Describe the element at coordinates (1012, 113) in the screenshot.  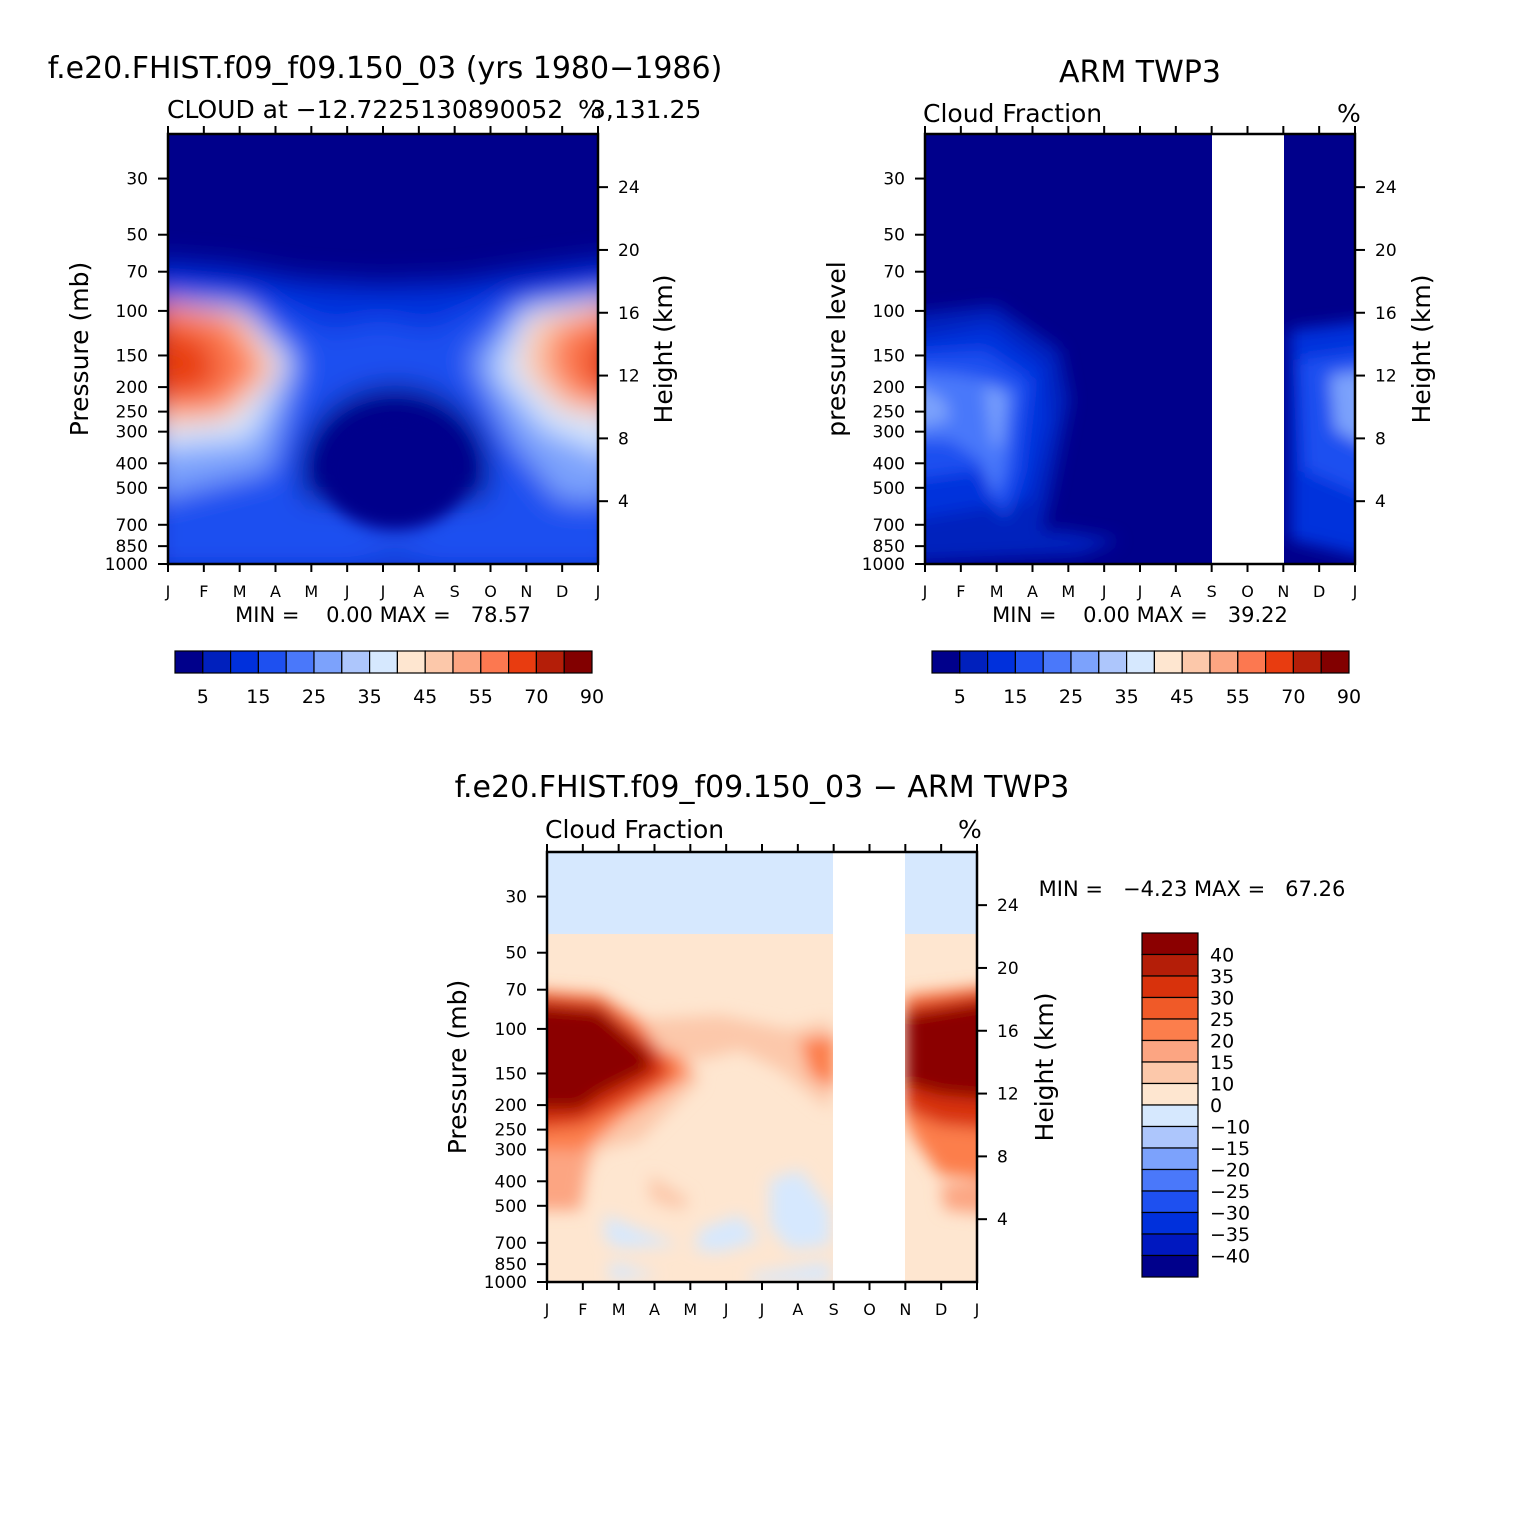
I see `panel-obs-subtitle: Cloud Fraction` at that location.